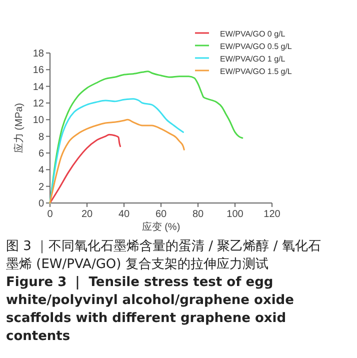  What do you see at coordinates (272, 214) in the screenshot?
I see `x-tick-label: 120` at bounding box center [272, 214].